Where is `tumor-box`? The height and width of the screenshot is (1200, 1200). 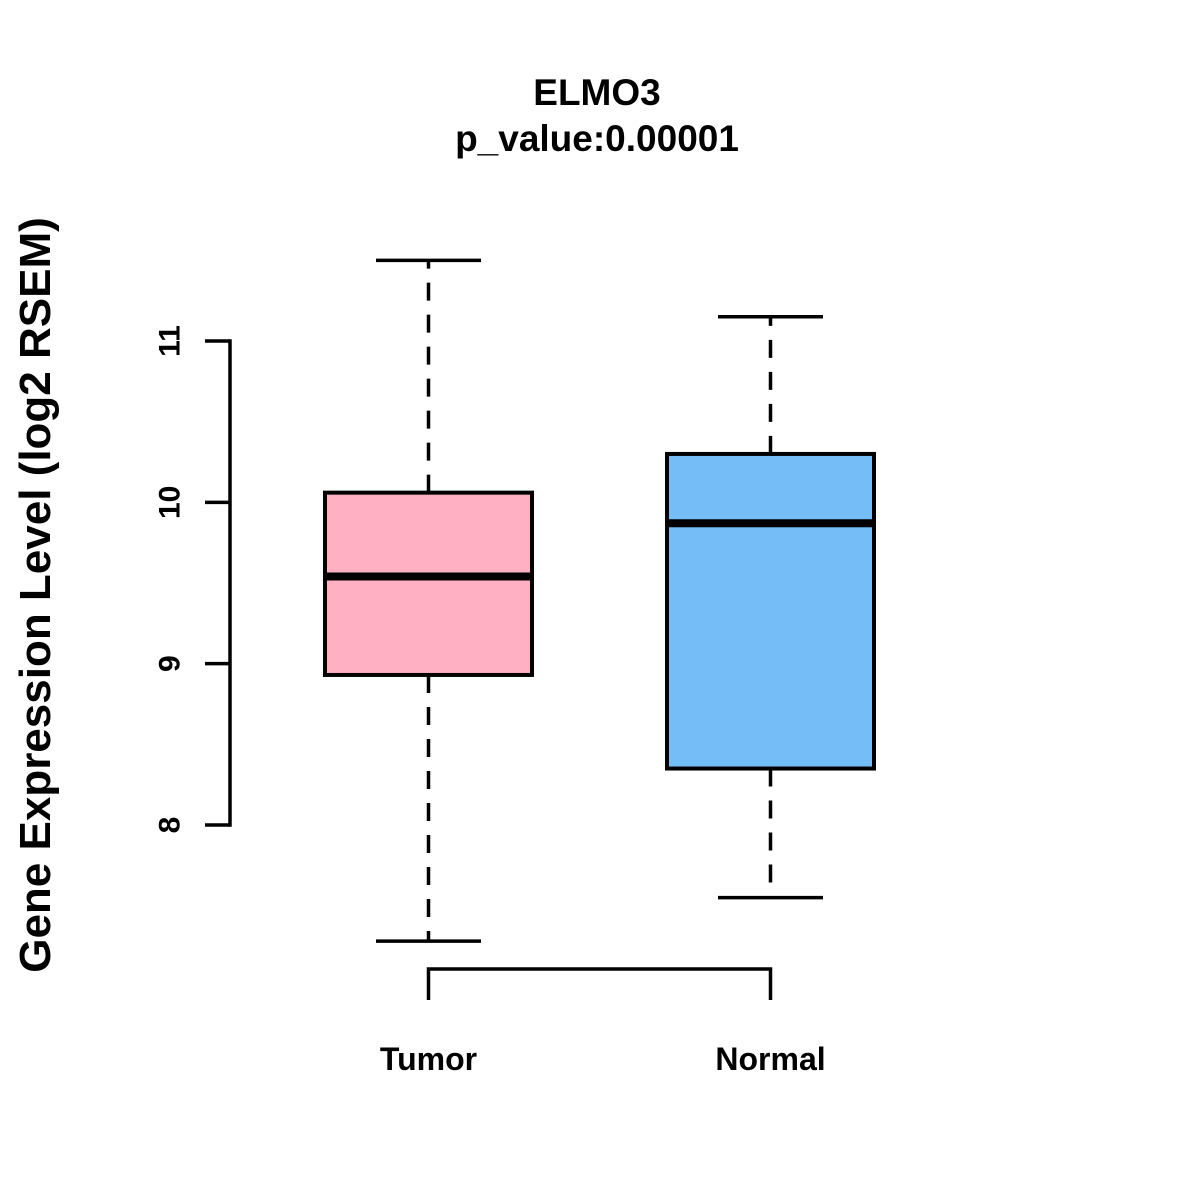 tumor-box is located at coordinates (428, 583).